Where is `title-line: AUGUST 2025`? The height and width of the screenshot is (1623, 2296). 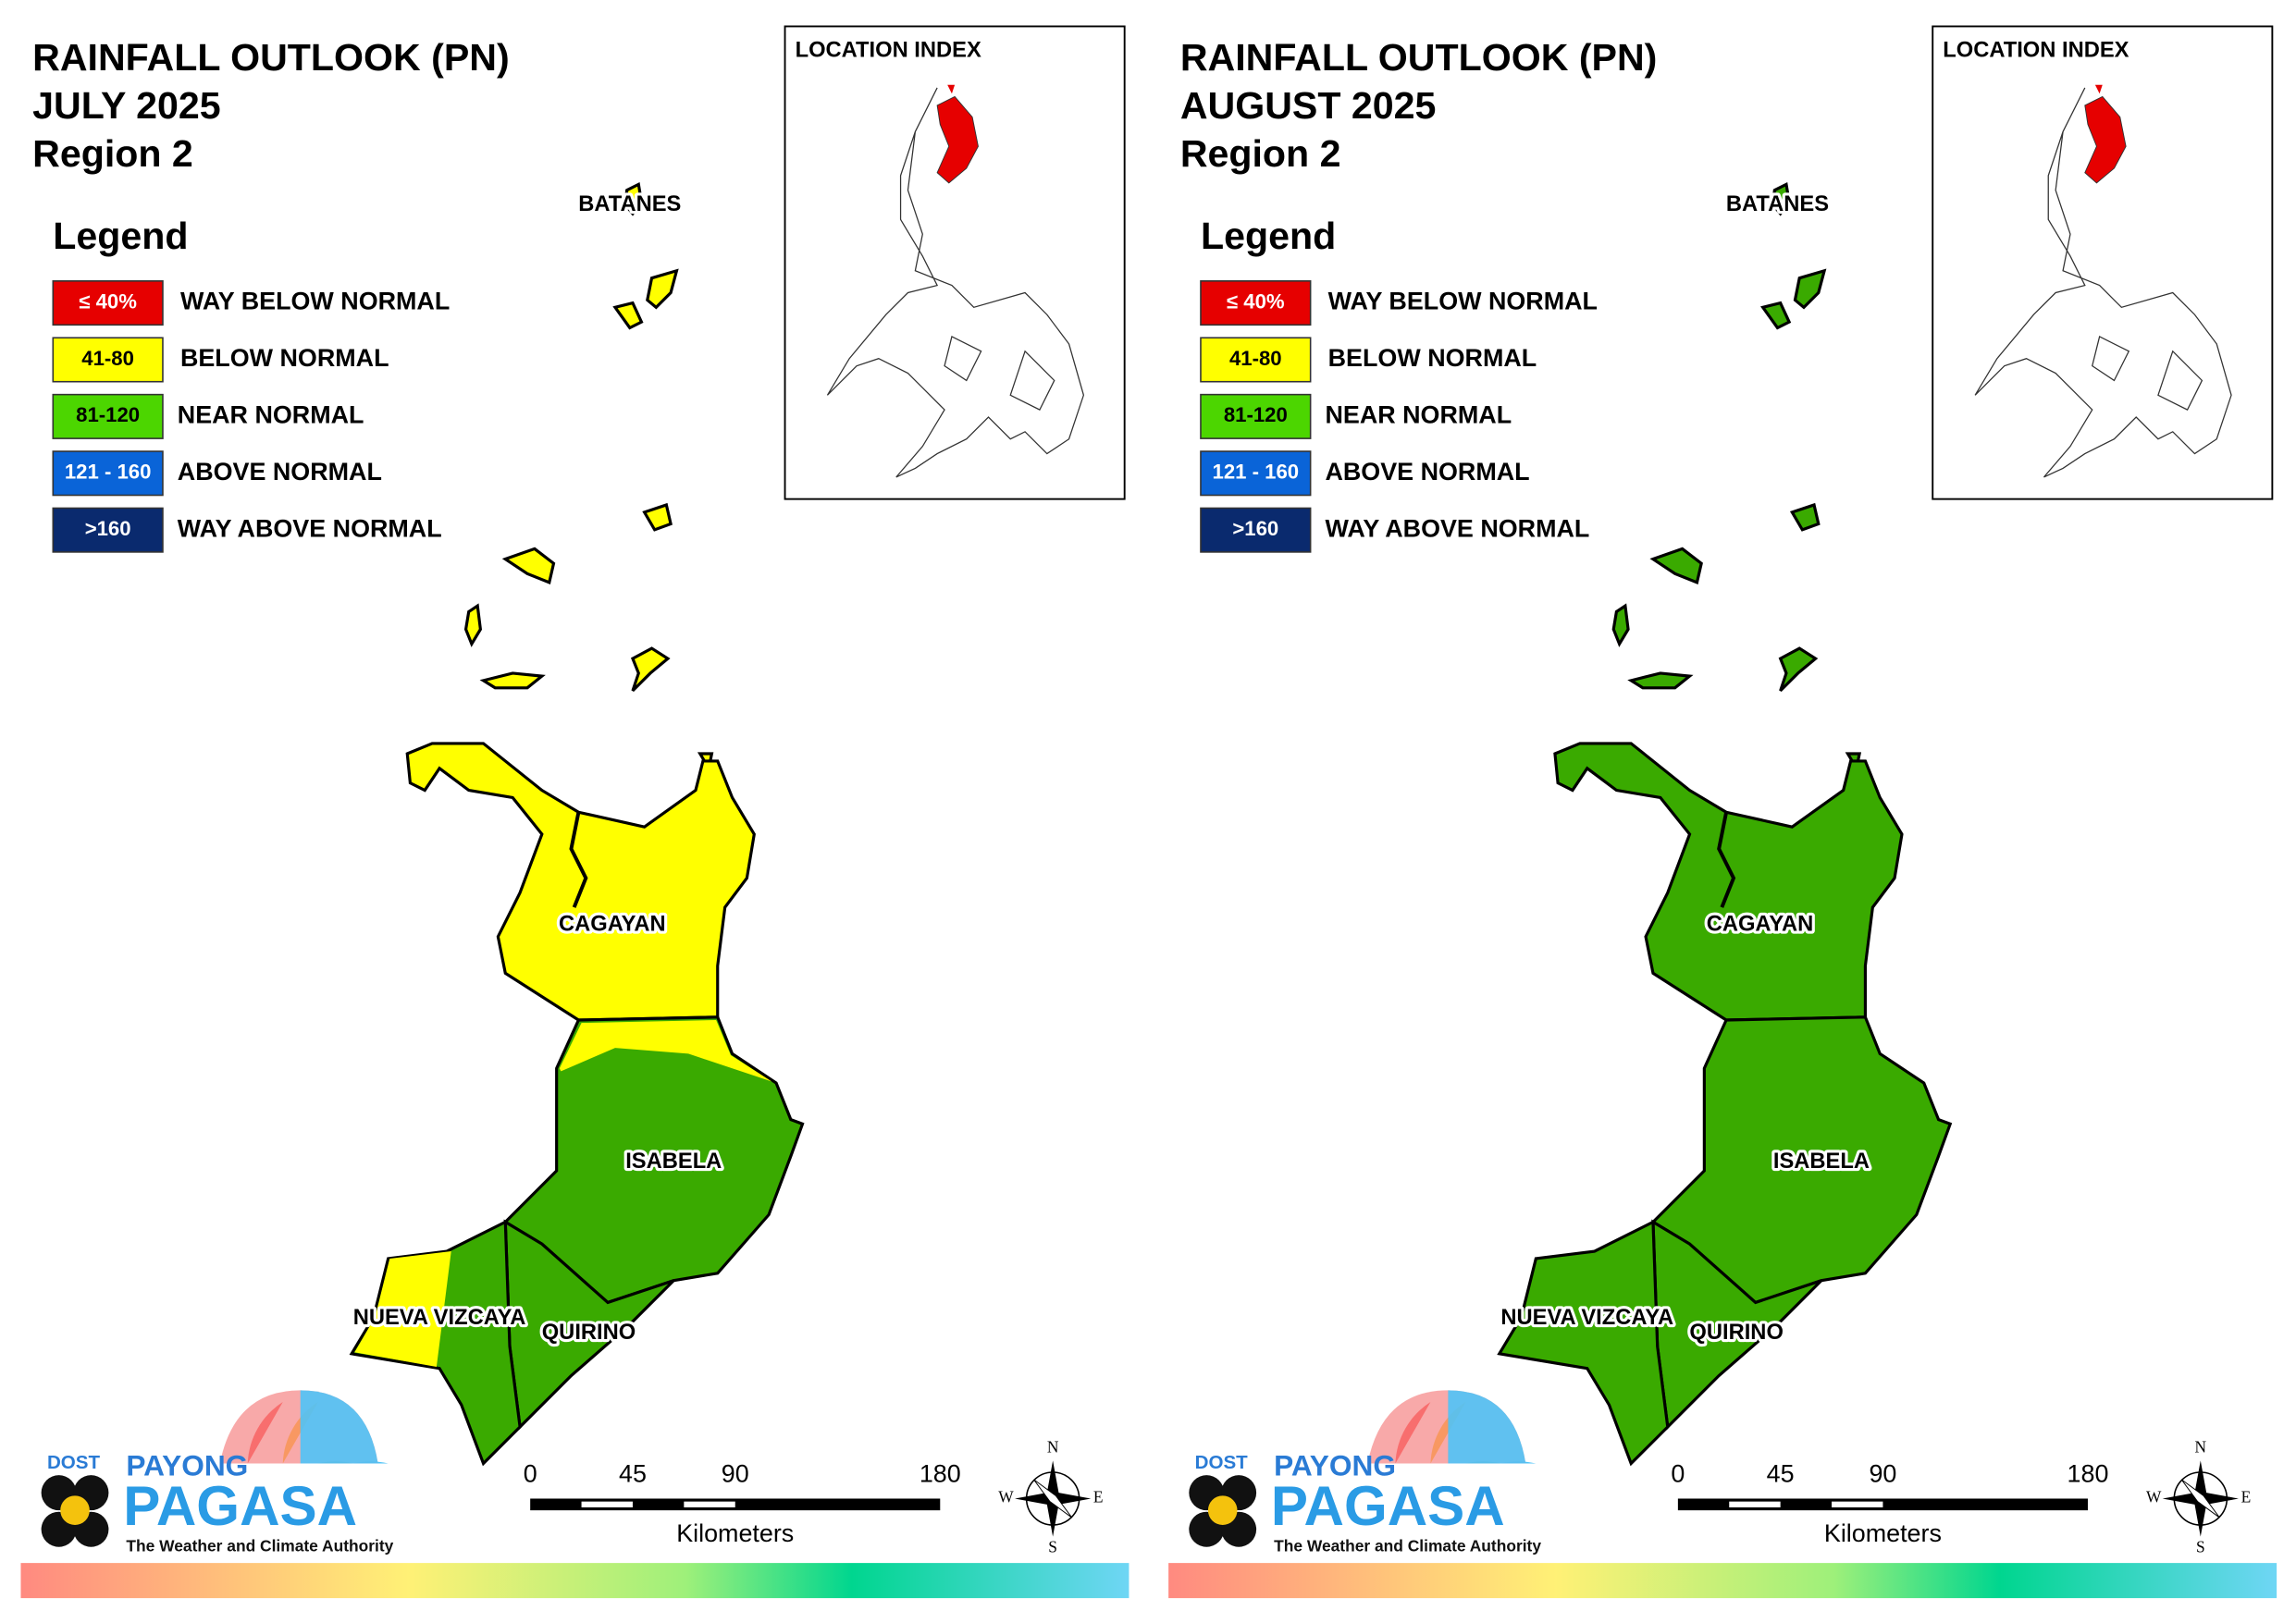 title-line: AUGUST 2025 is located at coordinates (1308, 105).